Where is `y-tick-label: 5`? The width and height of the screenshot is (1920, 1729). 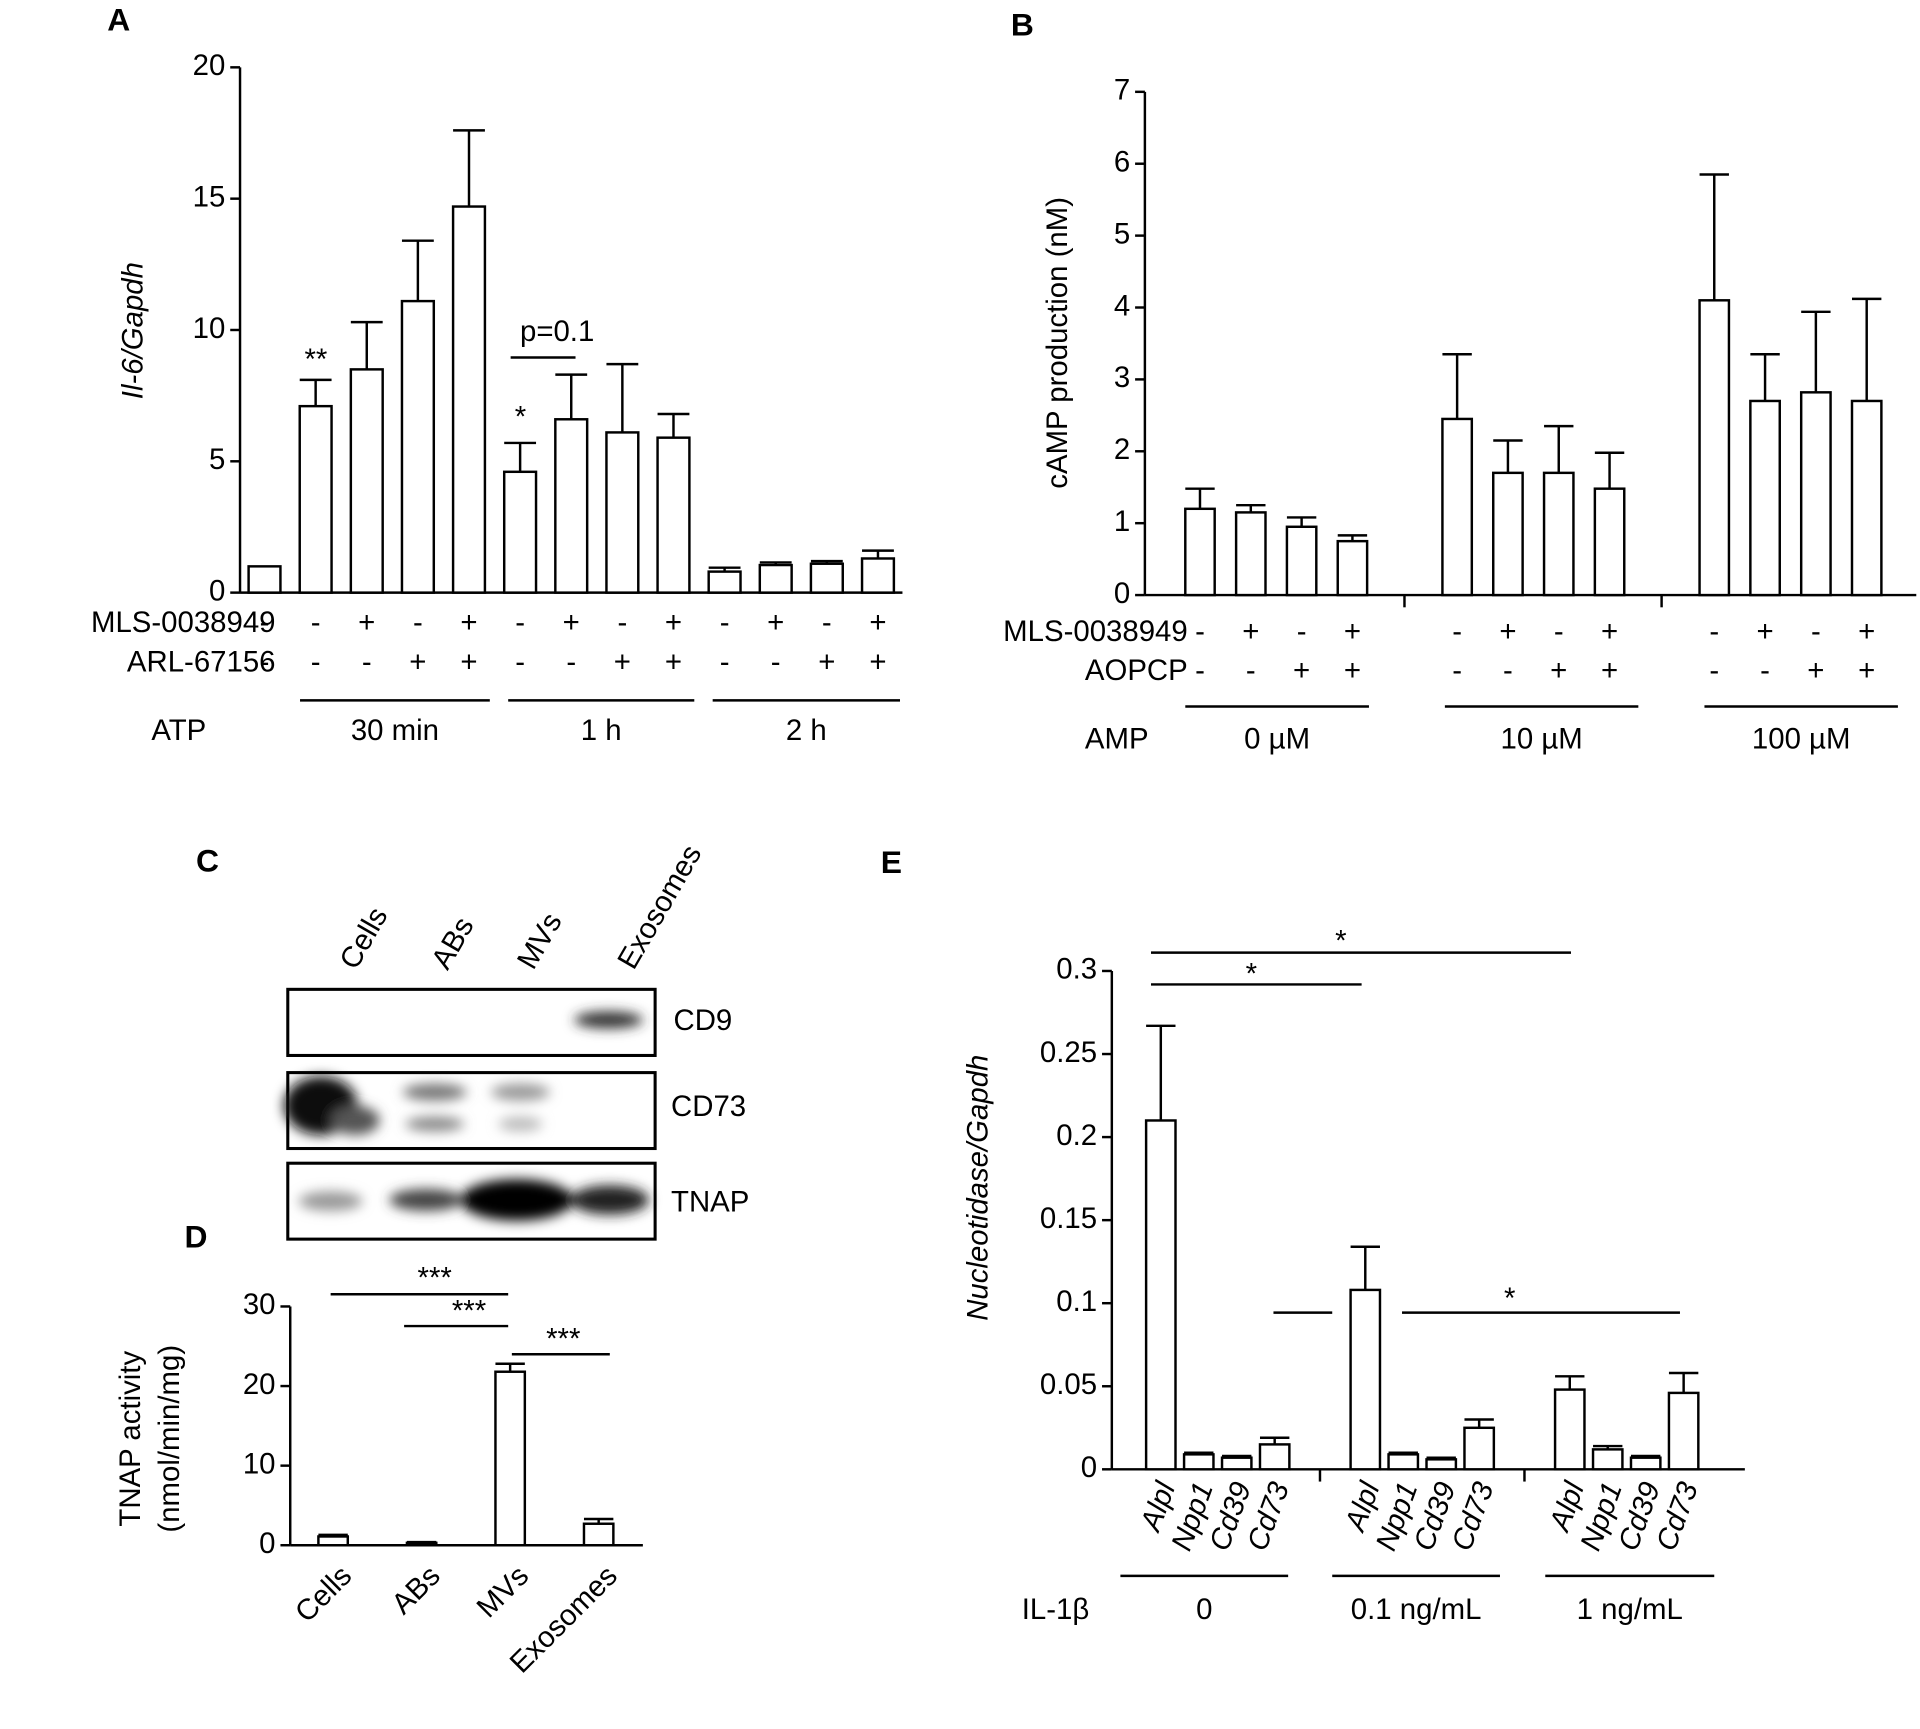
y-tick-label: 5 is located at coordinates (1122, 233).